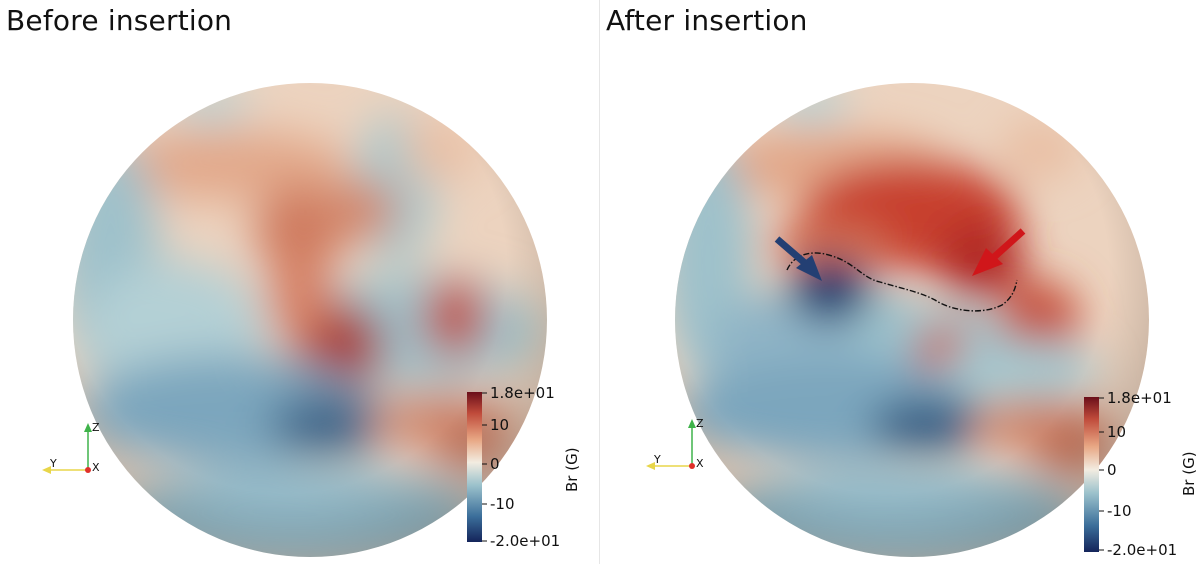 The height and width of the screenshot is (564, 1200). I want to click on panel-title: After insertion, so click(707, 20).